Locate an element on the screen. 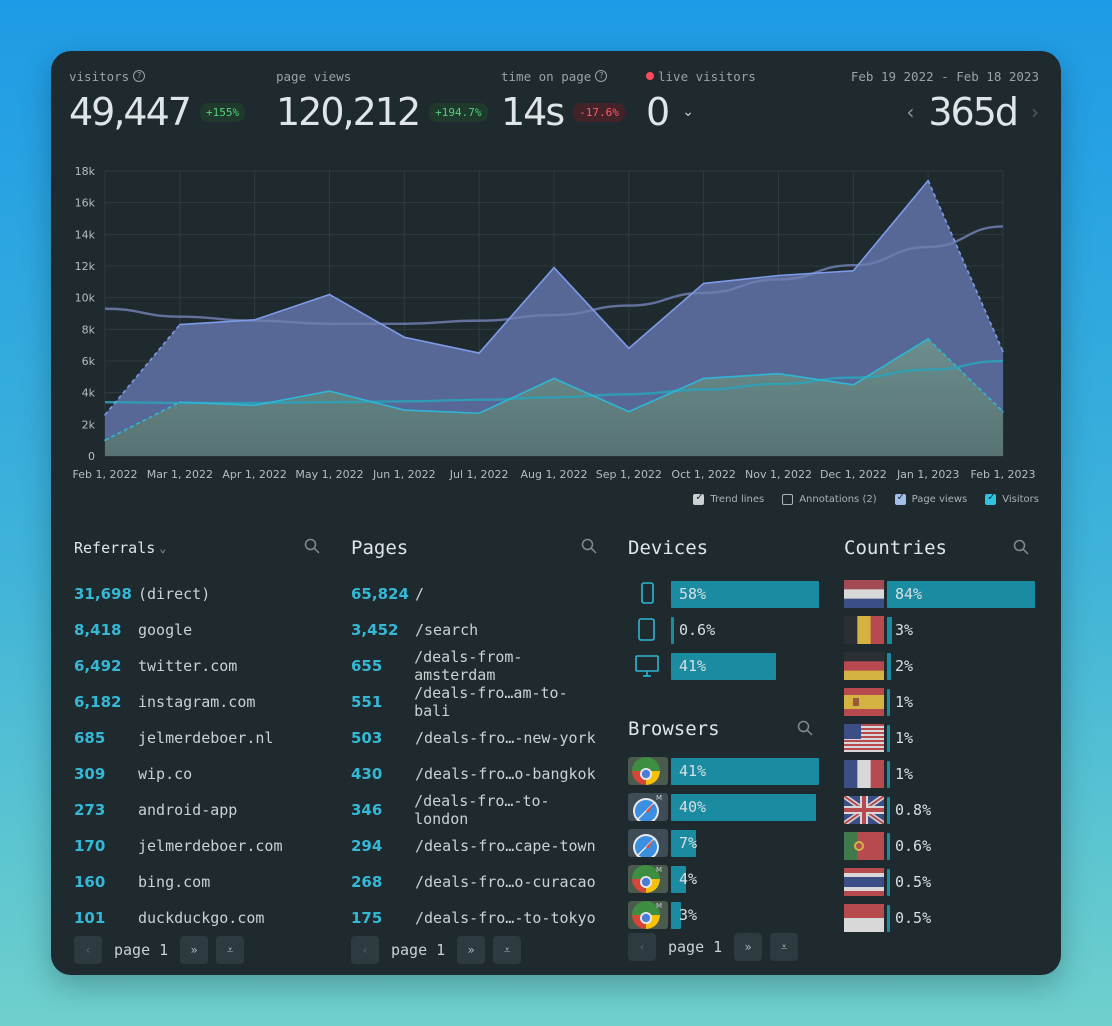 This screenshot has width=1112, height=1026. time-on-page-stat: time on page ? 14s -17.6% is located at coordinates (563, 101).